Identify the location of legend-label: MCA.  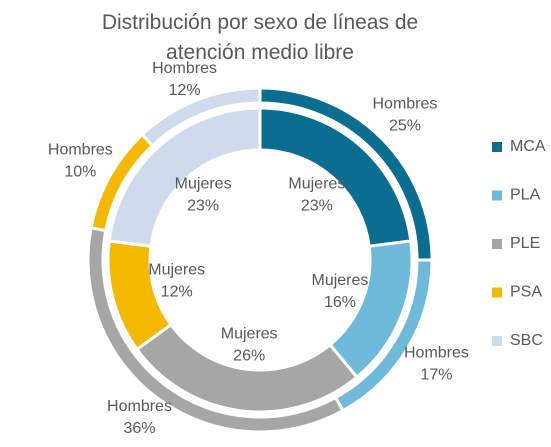
(528, 146).